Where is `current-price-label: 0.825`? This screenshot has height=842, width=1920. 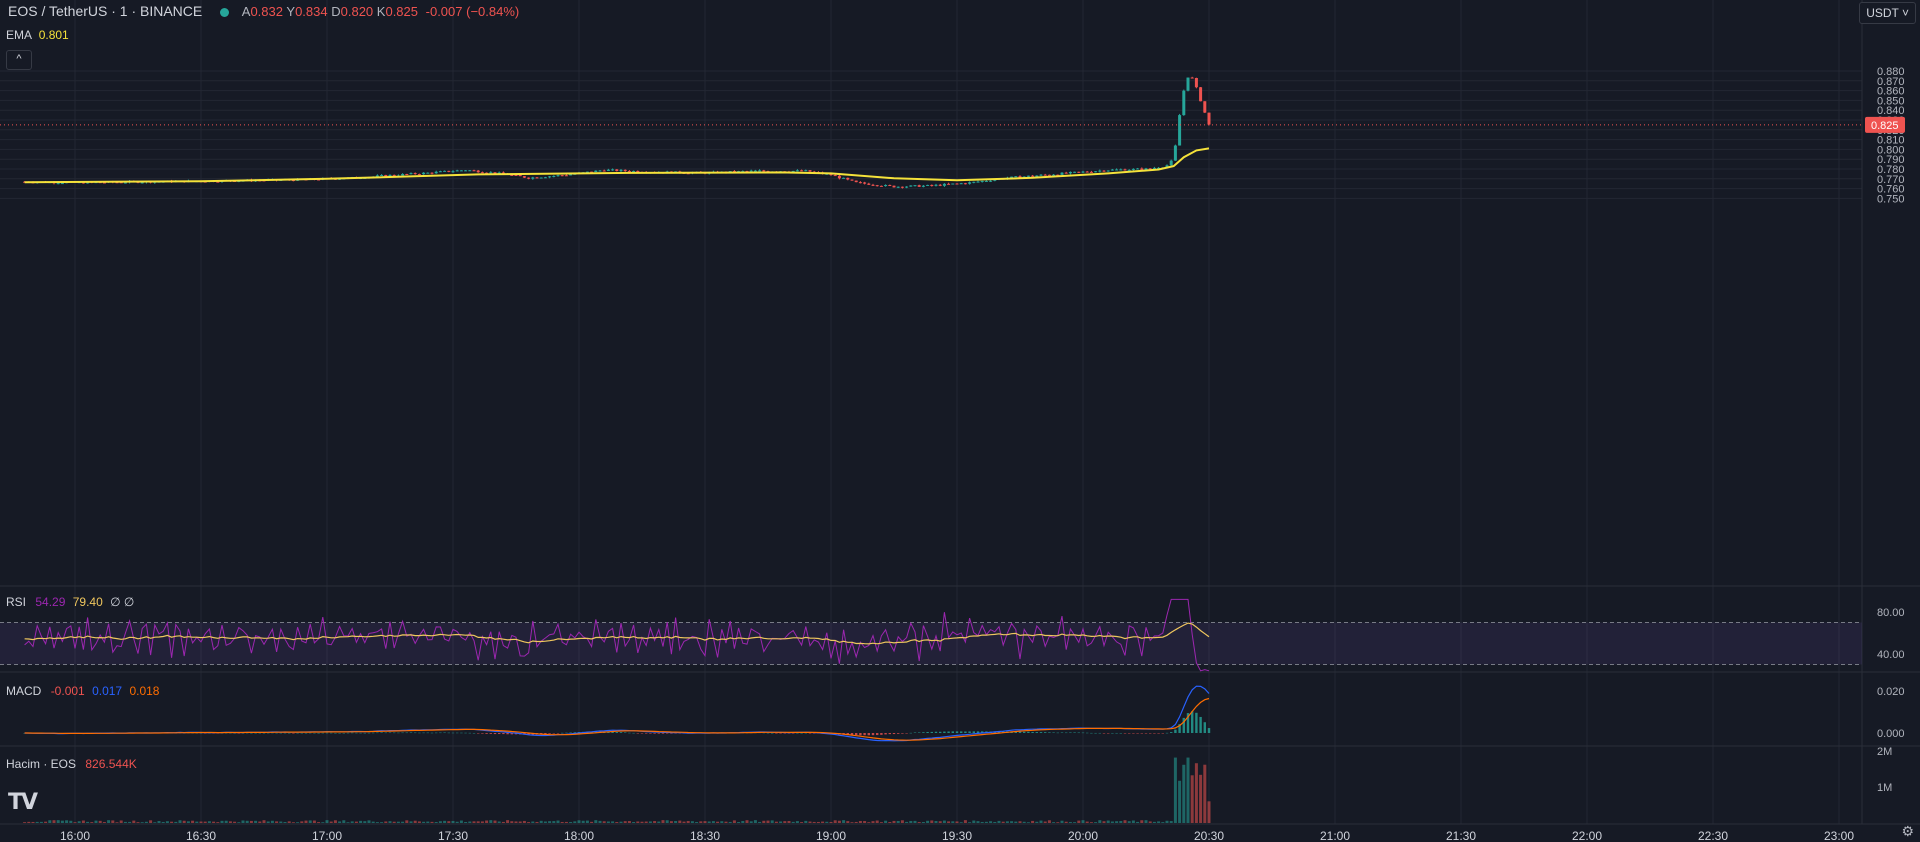 current-price-label: 0.825 is located at coordinates (1885, 126).